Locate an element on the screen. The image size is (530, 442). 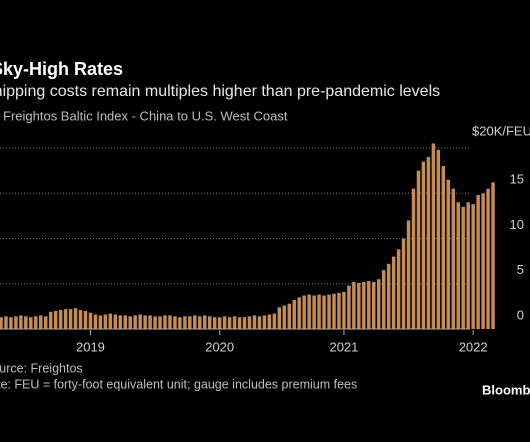
y-tick-label: $20K/FEU is located at coordinates (501, 130).